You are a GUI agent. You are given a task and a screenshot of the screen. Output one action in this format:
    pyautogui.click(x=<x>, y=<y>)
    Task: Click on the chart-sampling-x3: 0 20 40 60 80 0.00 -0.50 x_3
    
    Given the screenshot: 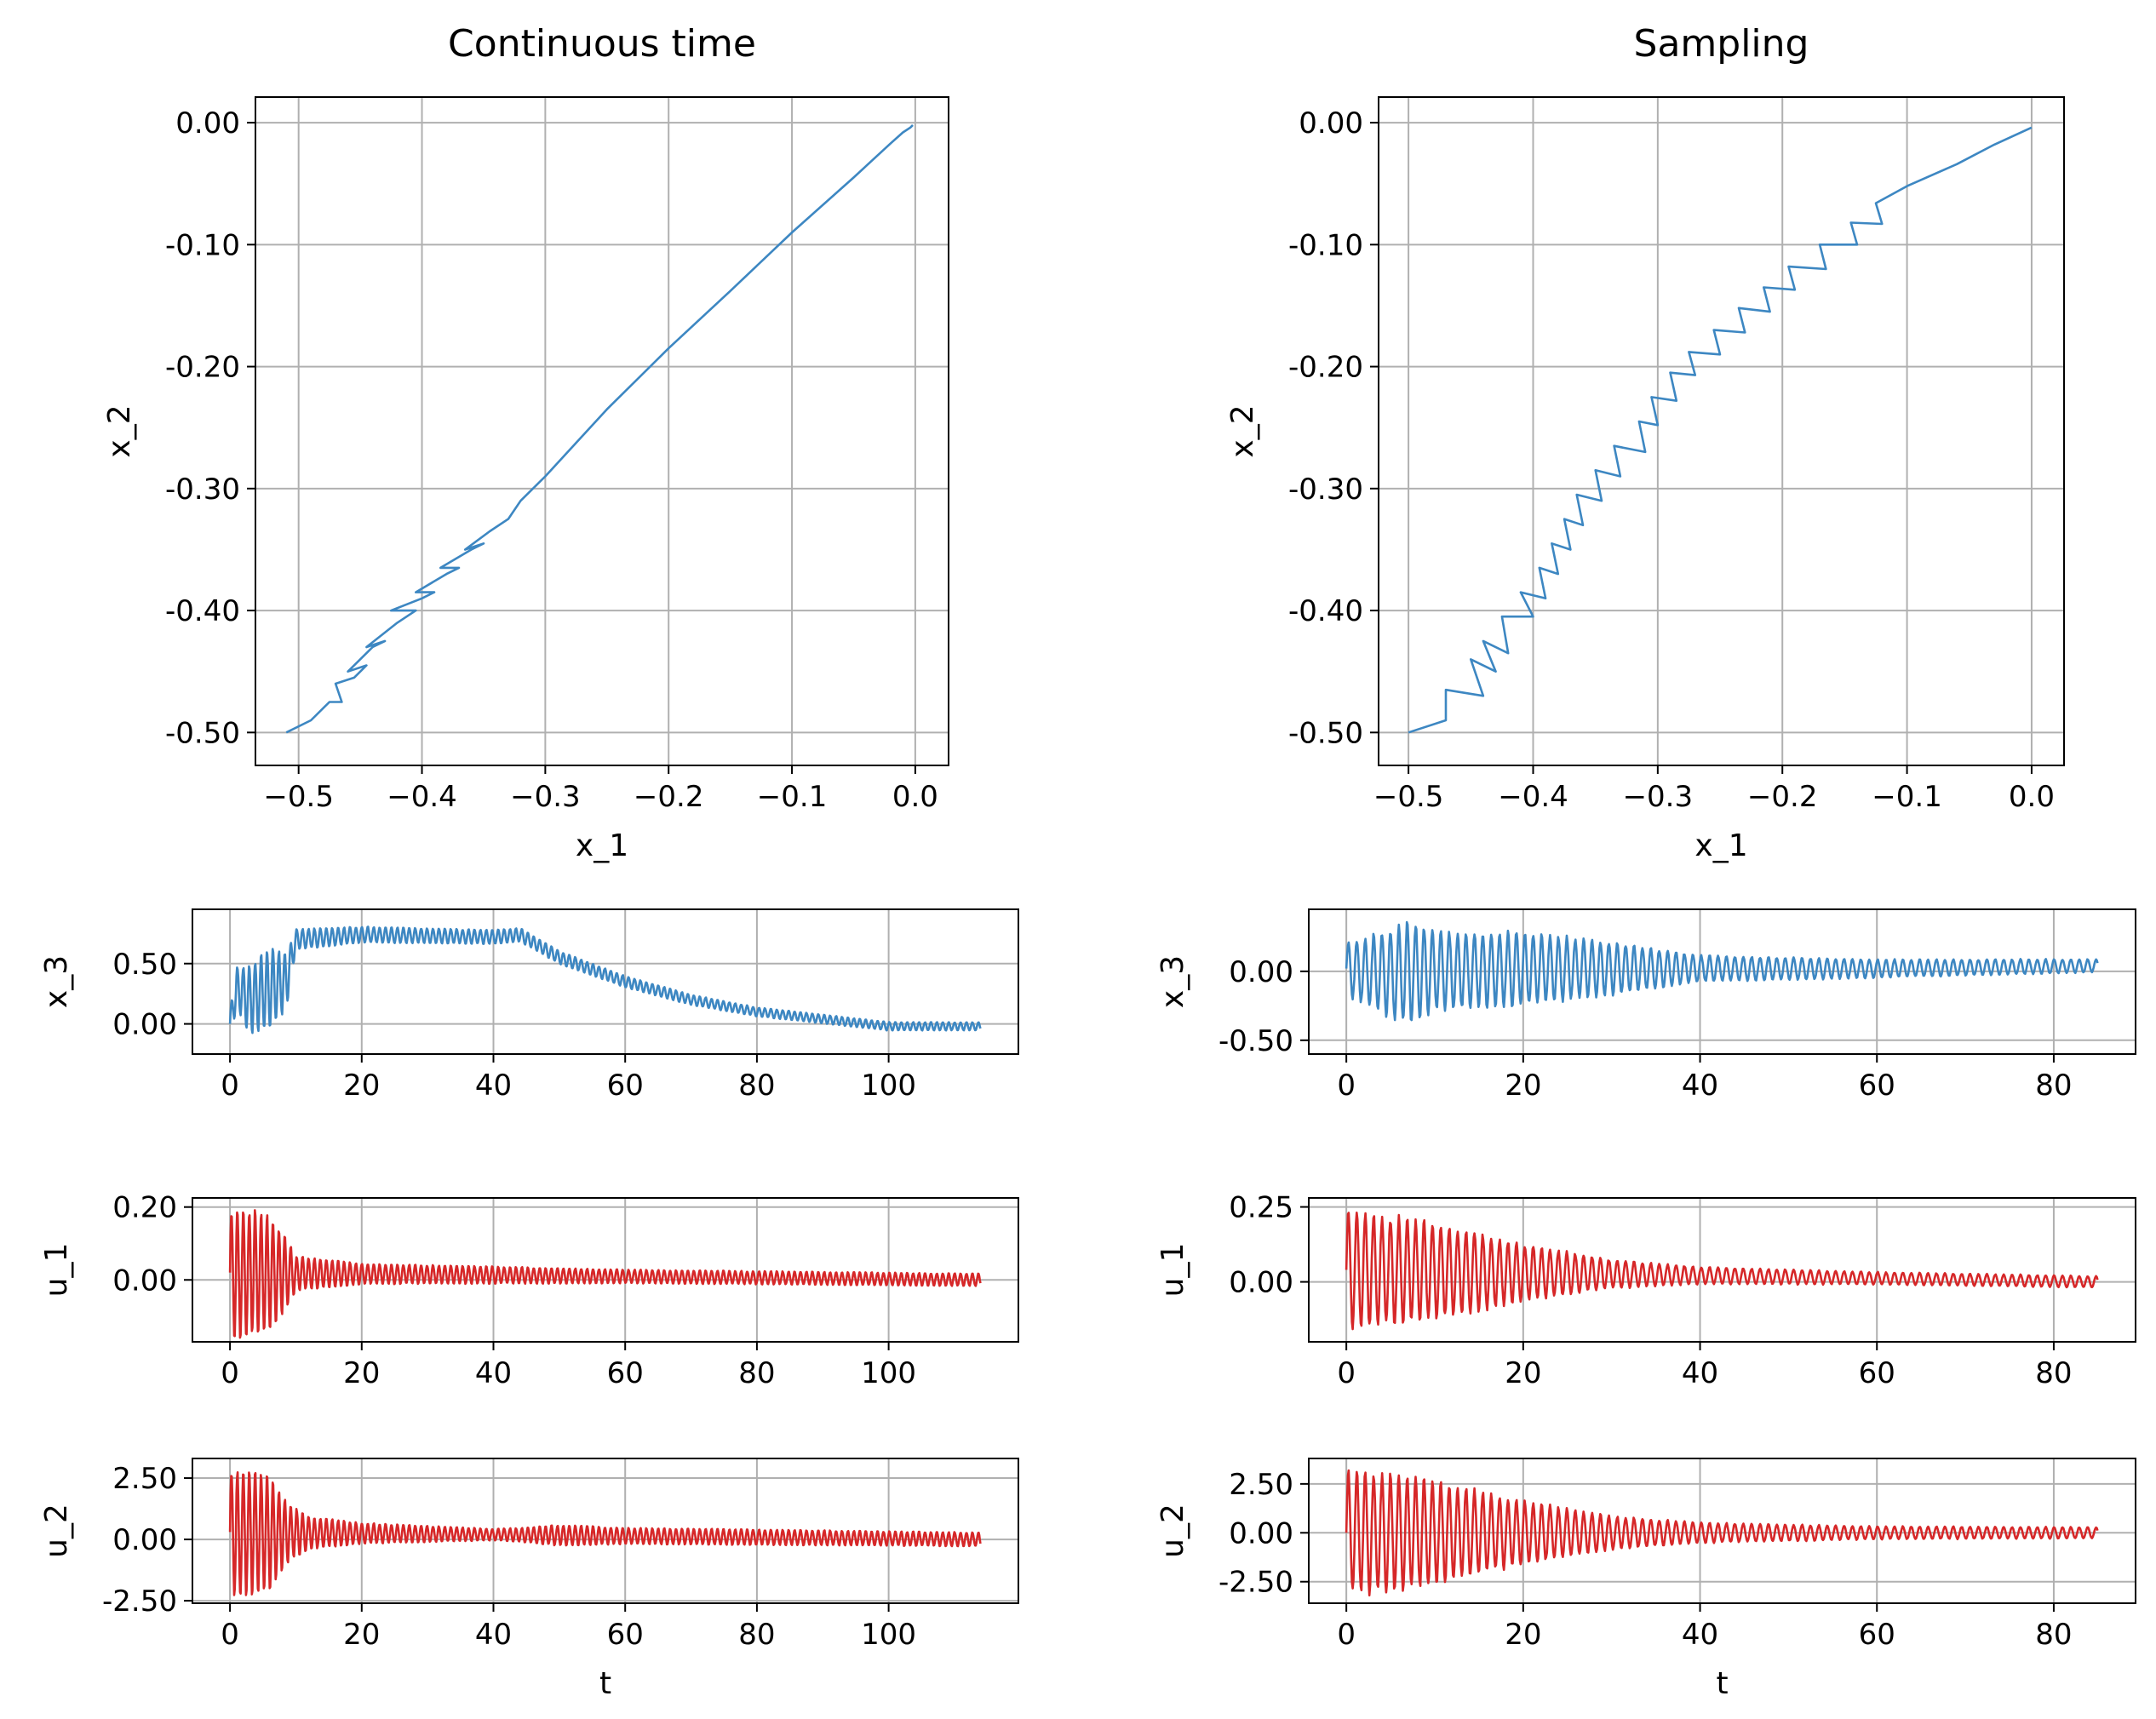 What is the action you would take?
    pyautogui.click(x=1645, y=1006)
    